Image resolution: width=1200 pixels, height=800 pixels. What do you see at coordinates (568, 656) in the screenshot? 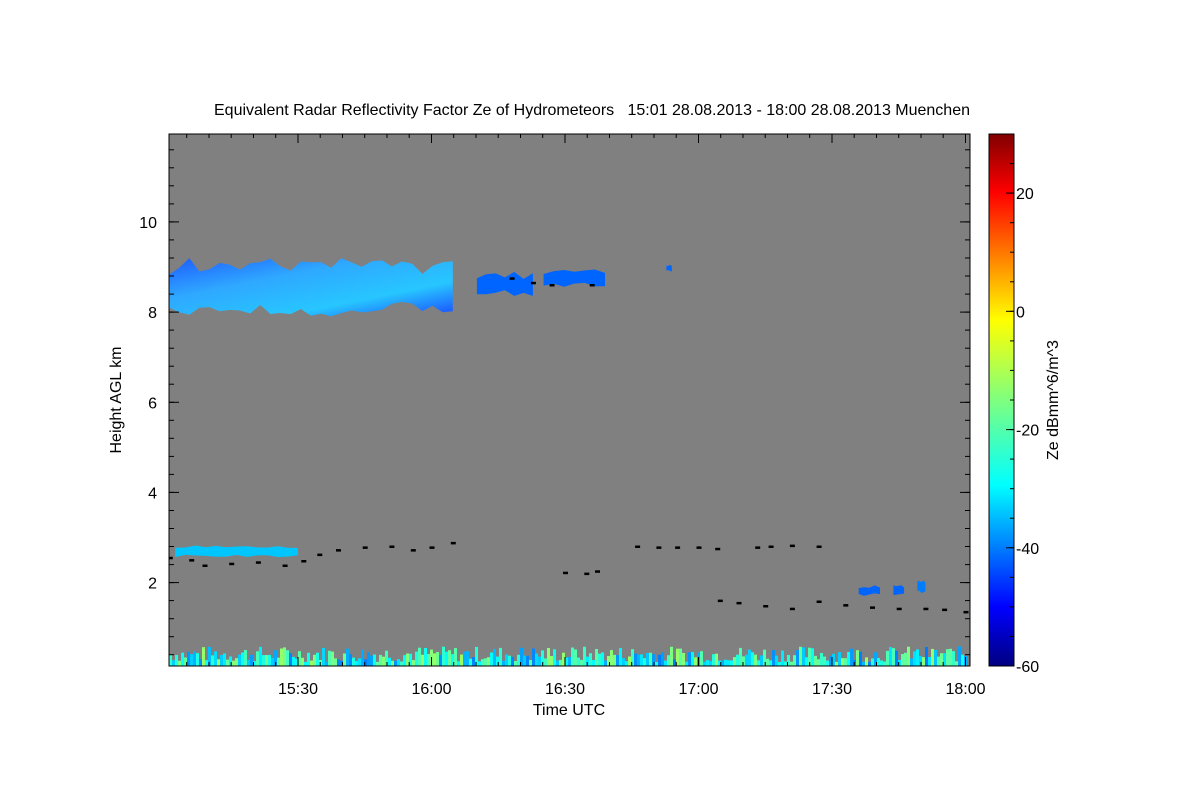
I see `ground-clutter-region` at bounding box center [568, 656].